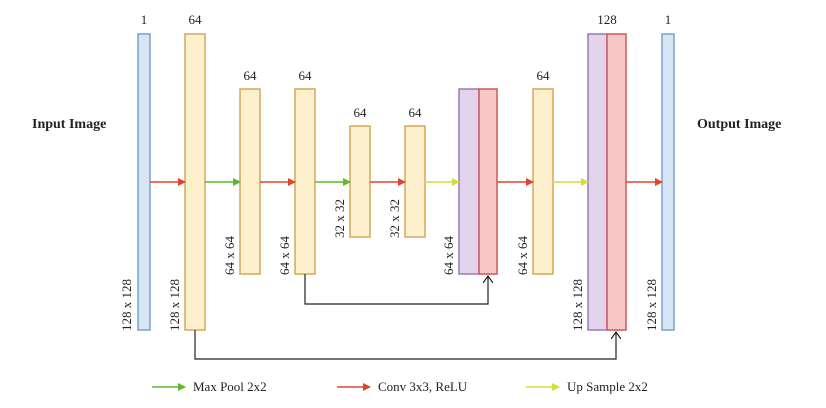  Describe the element at coordinates (230, 386) in the screenshot. I see `legend-maxpool-label: Max Pool 2x2` at that location.